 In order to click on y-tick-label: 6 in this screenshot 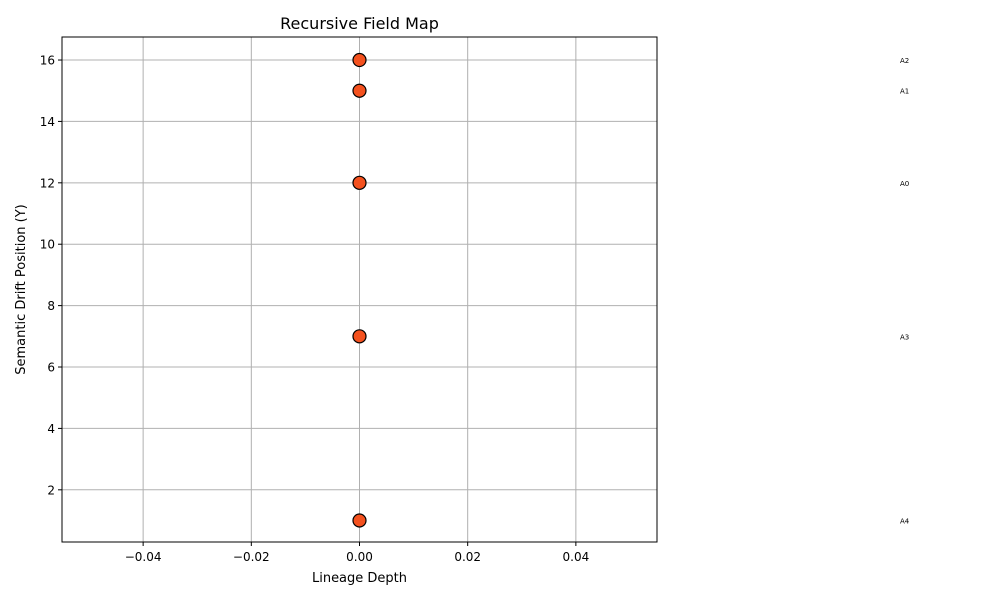, I will do `click(51, 368)`.